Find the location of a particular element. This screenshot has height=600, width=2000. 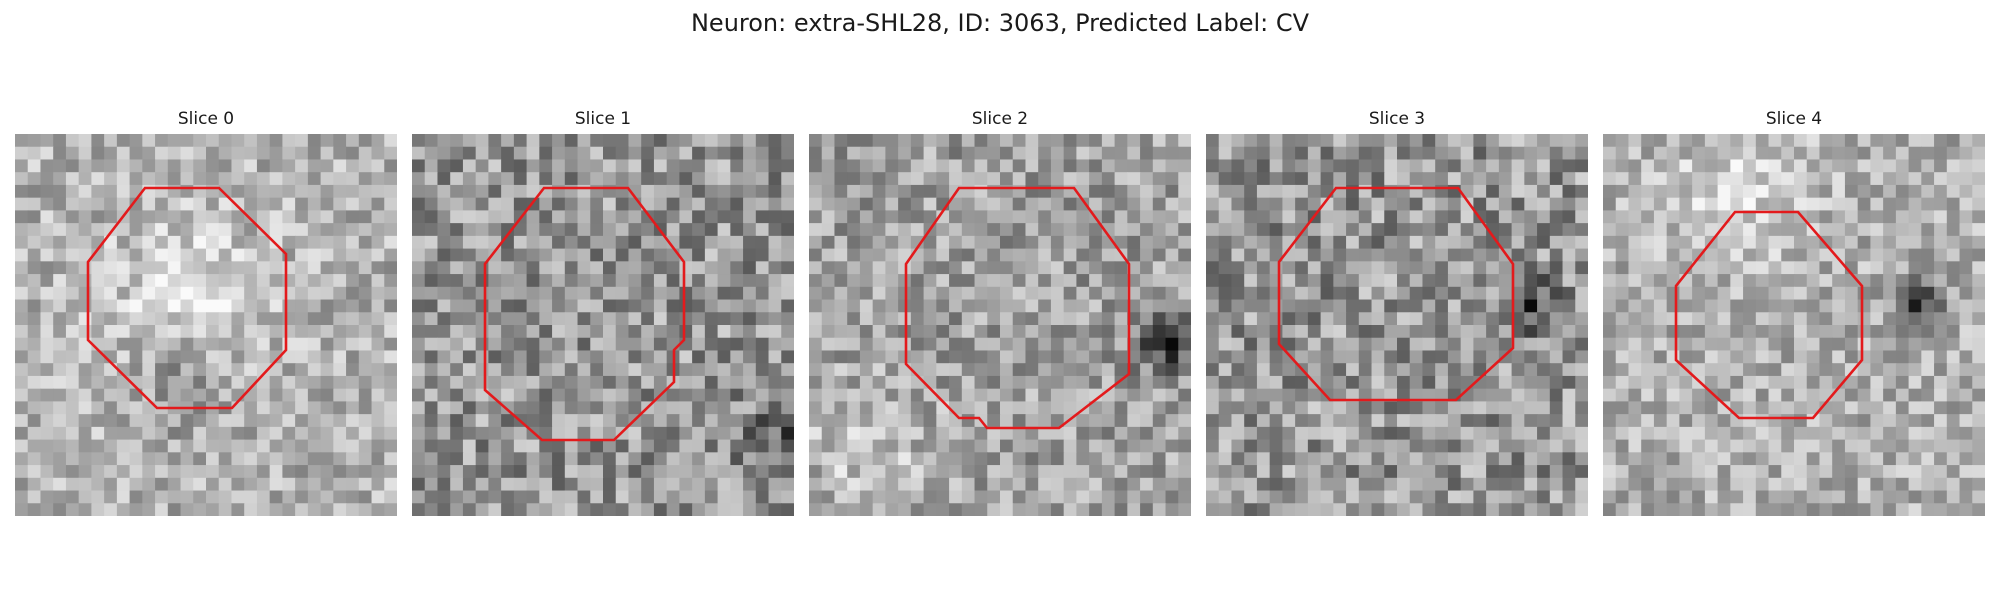

slice-title-0: Slice 0 is located at coordinates (206, 119).